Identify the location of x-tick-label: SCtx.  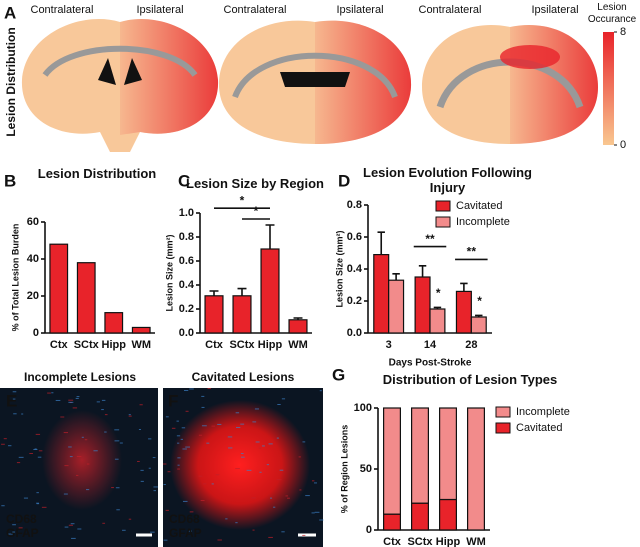
(420, 541).